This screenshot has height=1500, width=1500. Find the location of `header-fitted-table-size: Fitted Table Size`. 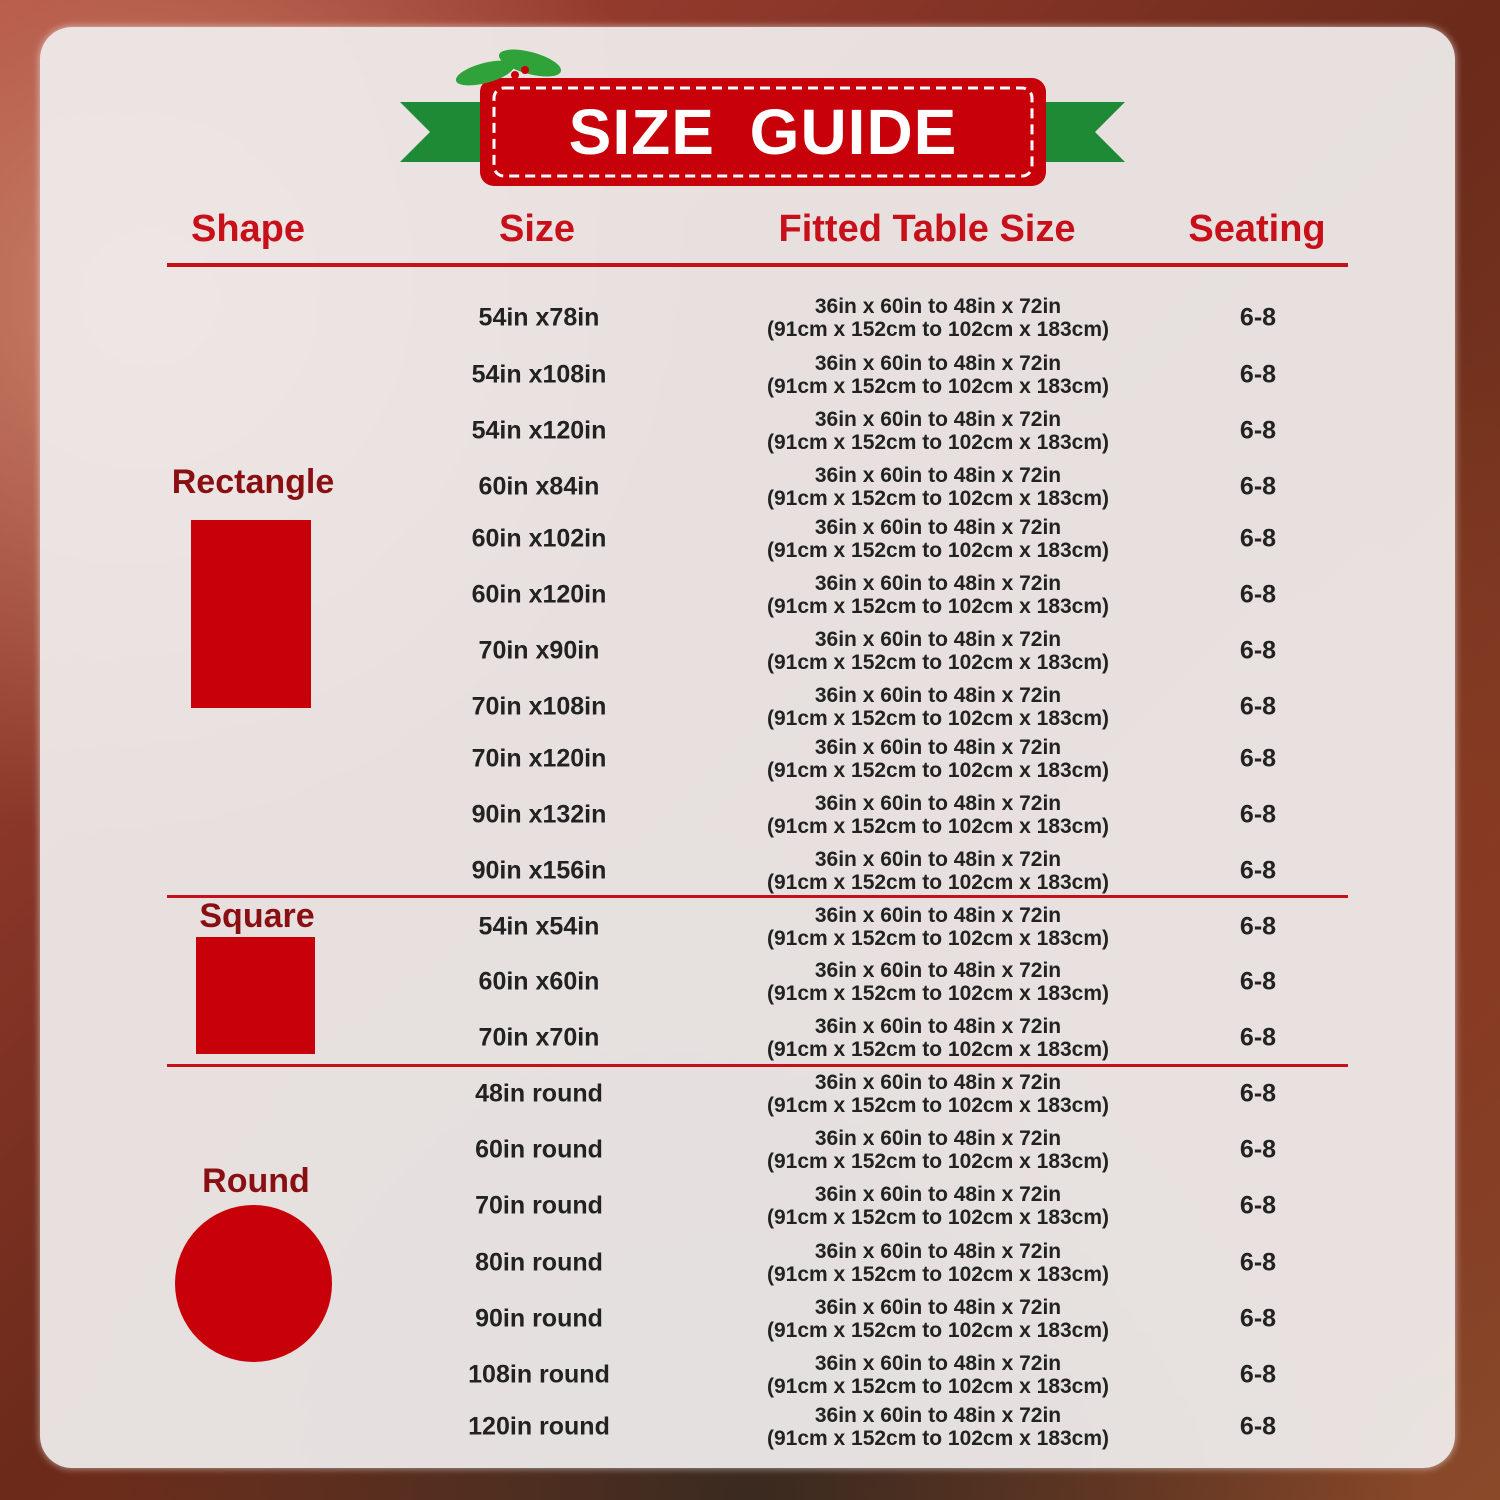

header-fitted-table-size: Fitted Table Size is located at coordinates (927, 229).